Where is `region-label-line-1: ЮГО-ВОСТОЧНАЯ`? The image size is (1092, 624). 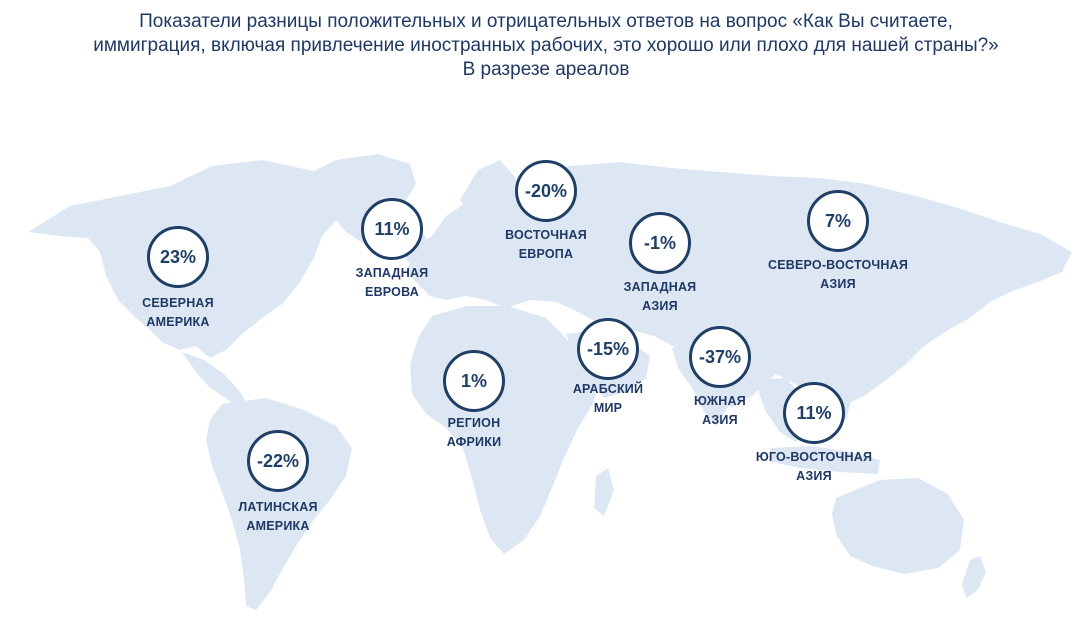
region-label-line-1: ЮГО-ВОСТОЧНАЯ is located at coordinates (814, 457).